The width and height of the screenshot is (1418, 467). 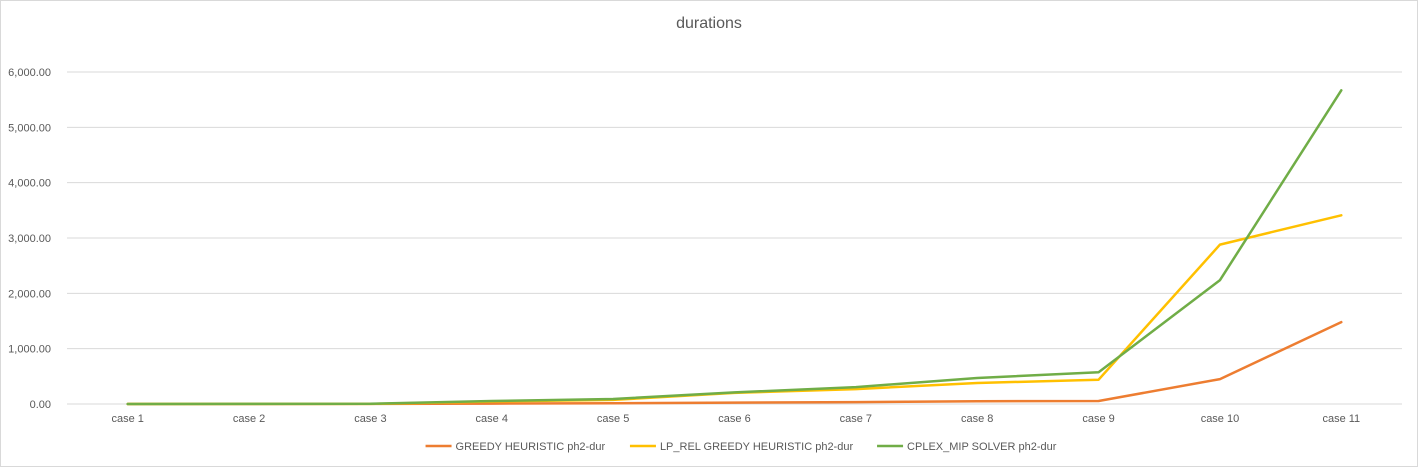 What do you see at coordinates (613, 419) in the screenshot?
I see `x-tick-label: case 5` at bounding box center [613, 419].